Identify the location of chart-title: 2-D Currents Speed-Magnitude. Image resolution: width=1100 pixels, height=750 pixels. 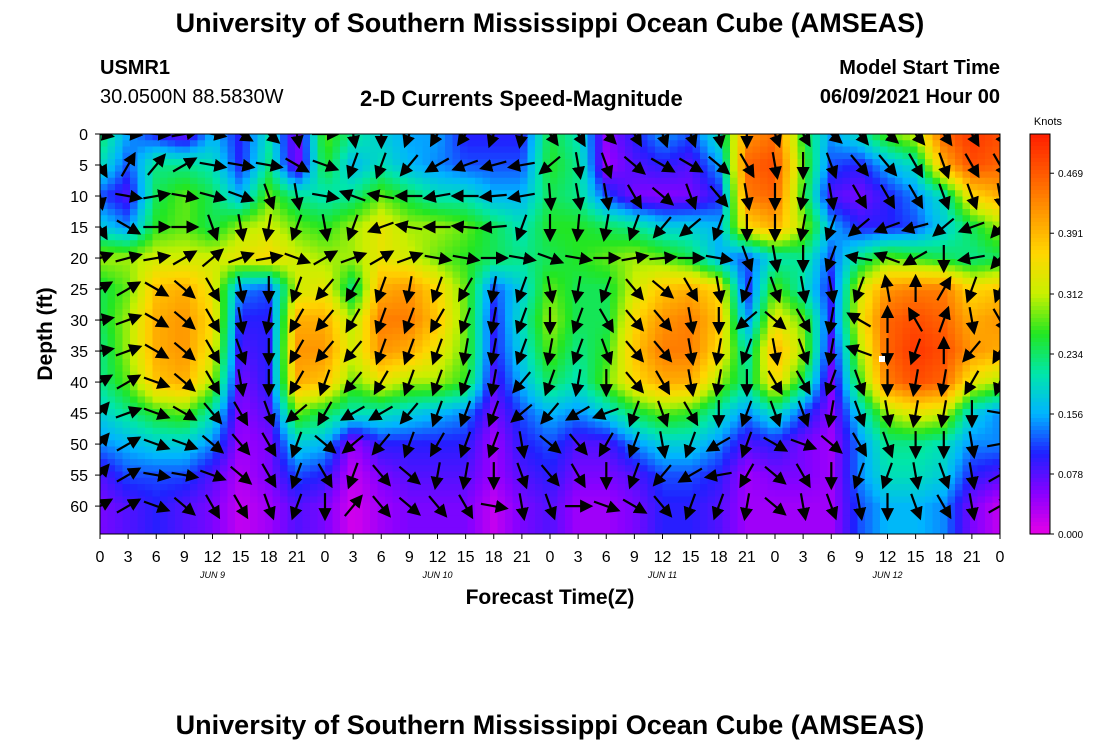
(521, 98).